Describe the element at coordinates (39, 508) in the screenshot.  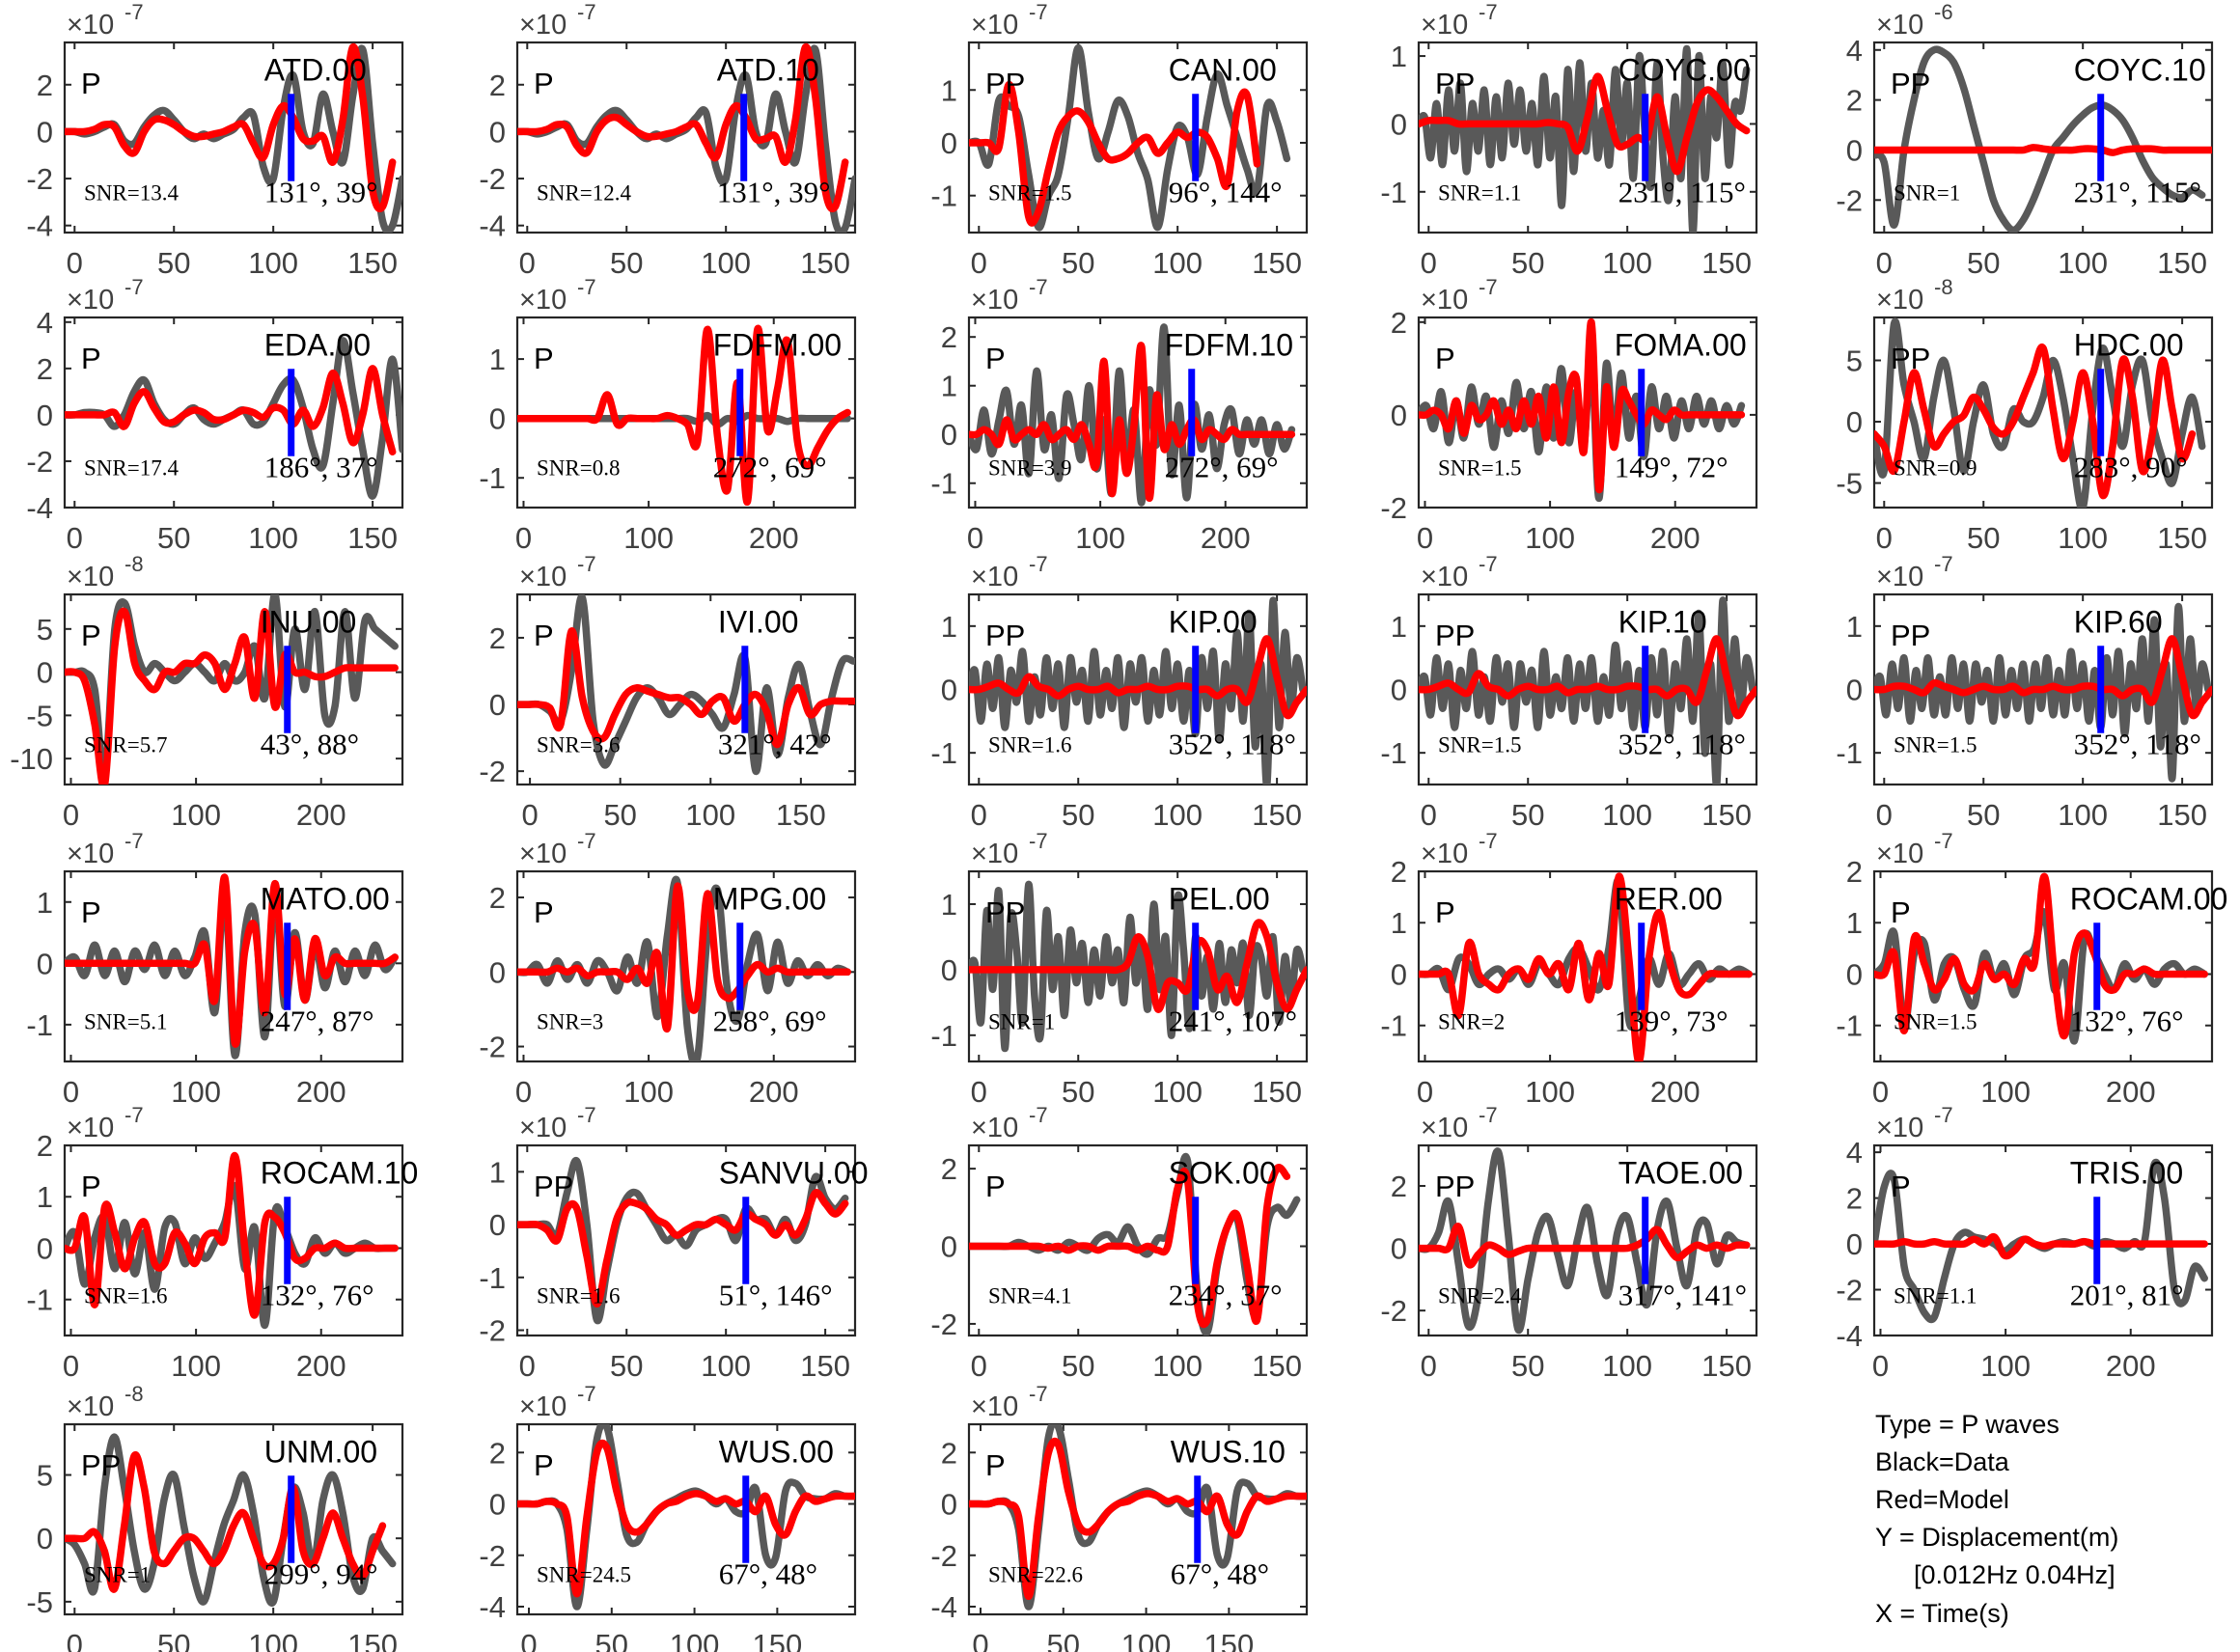
I see `y-tick-label: -4` at that location.